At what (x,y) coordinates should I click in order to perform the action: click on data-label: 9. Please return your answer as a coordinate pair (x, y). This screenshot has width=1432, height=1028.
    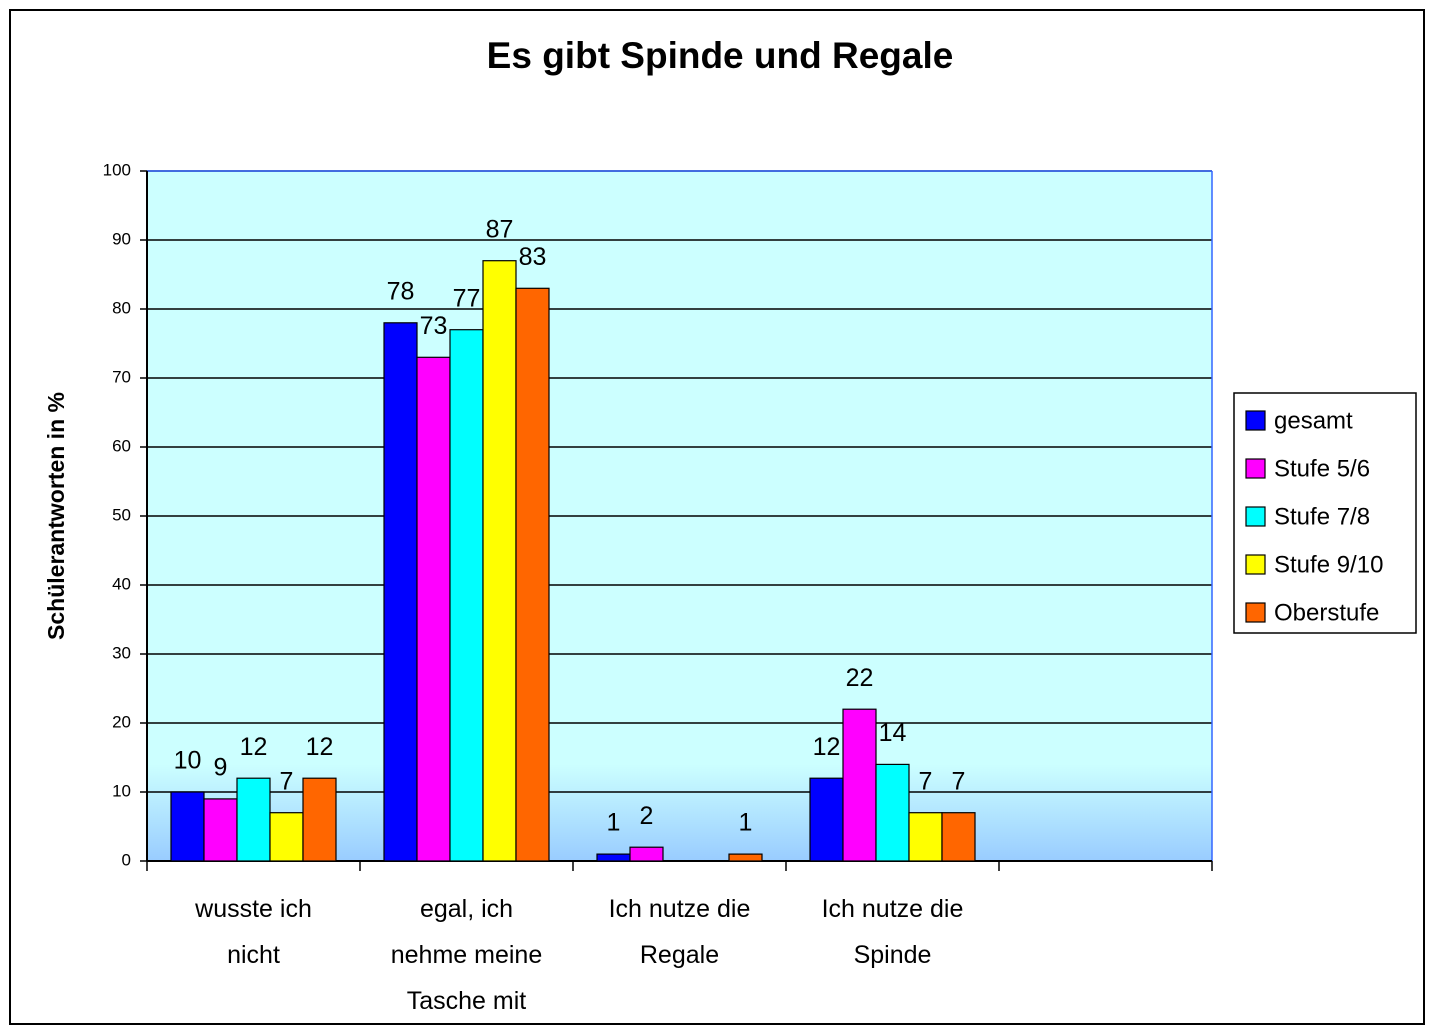
    Looking at the image, I should click on (221, 768).